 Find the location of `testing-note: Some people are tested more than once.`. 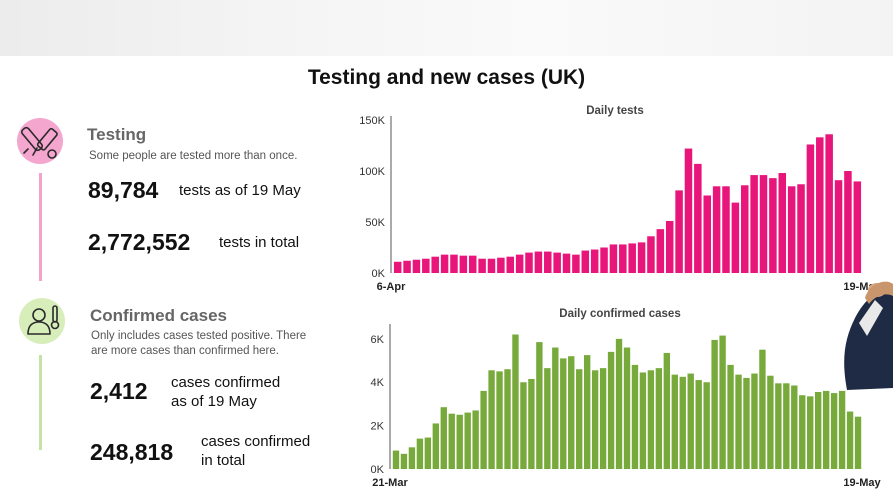

testing-note: Some people are tested more than once. is located at coordinates (193, 156).